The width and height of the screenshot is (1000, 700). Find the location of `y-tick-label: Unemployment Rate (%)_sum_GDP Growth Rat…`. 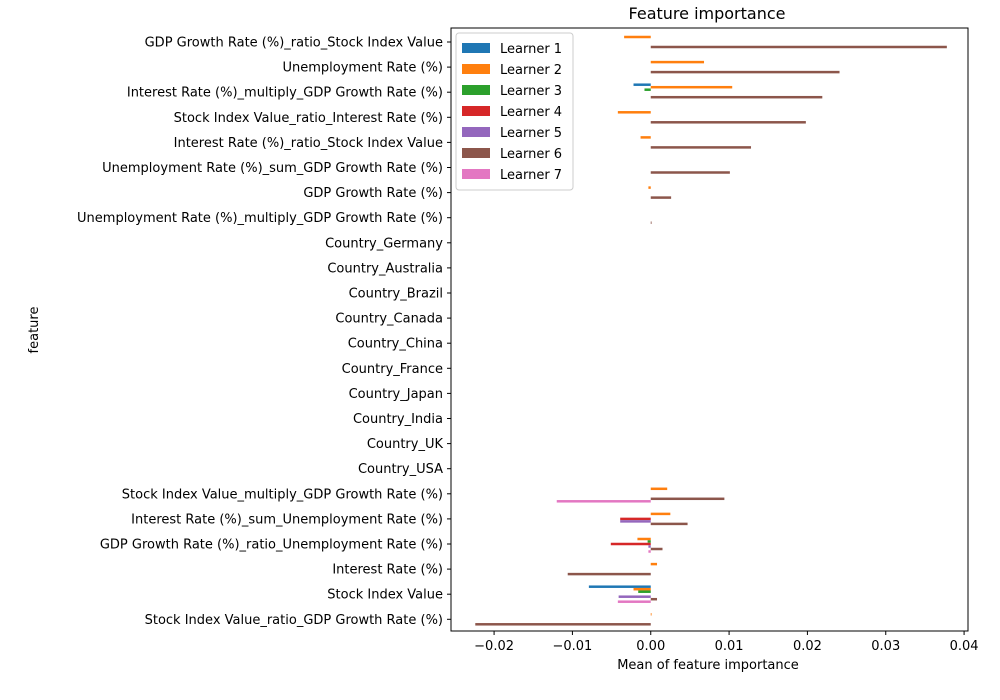

y-tick-label: Unemployment Rate (%)_sum_GDP Growth Rat… is located at coordinates (272, 168).